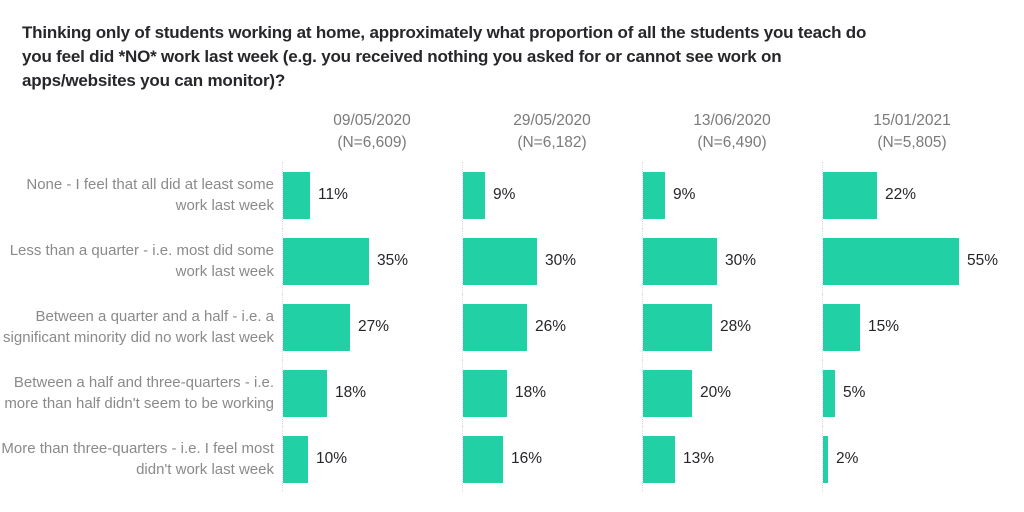  I want to click on column-header: 15/01/2021 (N=5,805), so click(912, 132).